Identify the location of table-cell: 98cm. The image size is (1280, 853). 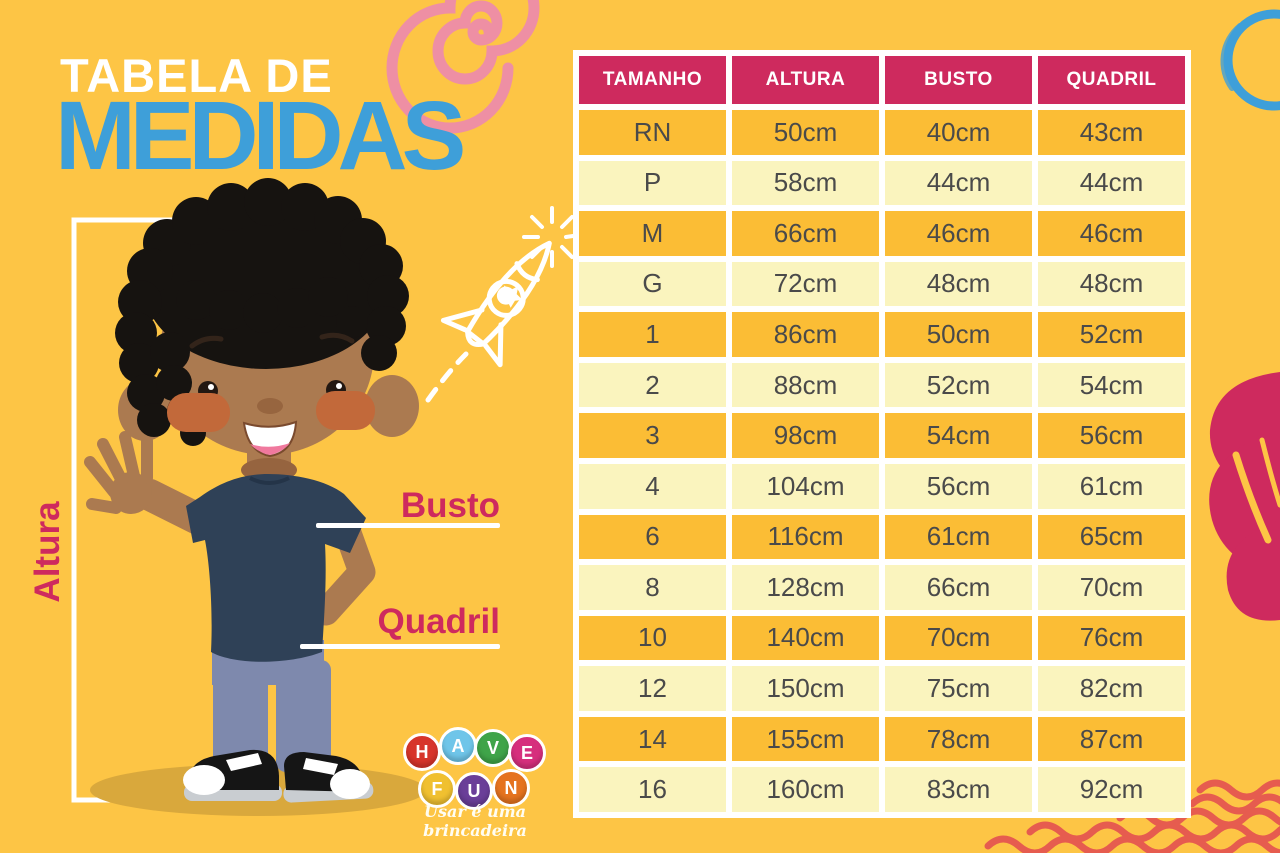
(805, 435).